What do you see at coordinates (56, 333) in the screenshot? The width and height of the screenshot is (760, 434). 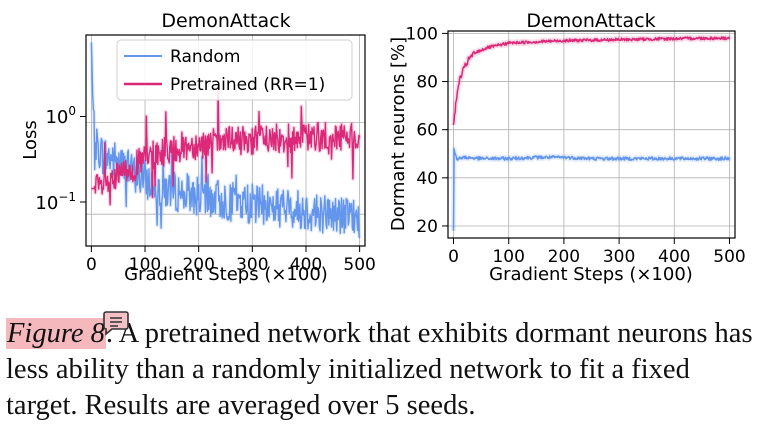 I see `figure-label: Figure 8` at bounding box center [56, 333].